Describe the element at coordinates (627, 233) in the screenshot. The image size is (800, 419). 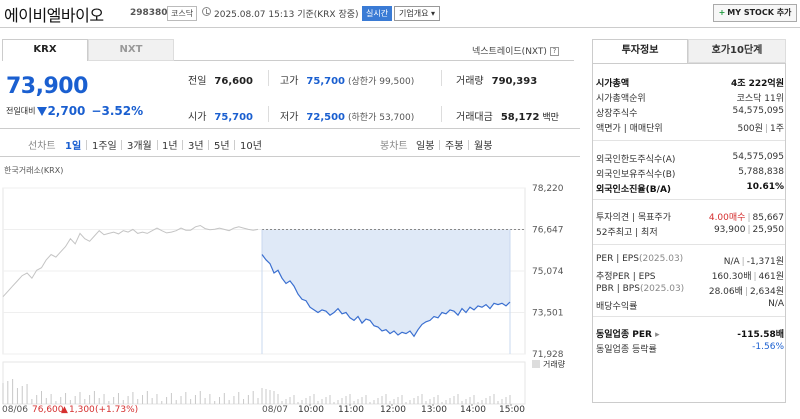
I see `invest-row-label: 52주최고 | 최저` at that location.